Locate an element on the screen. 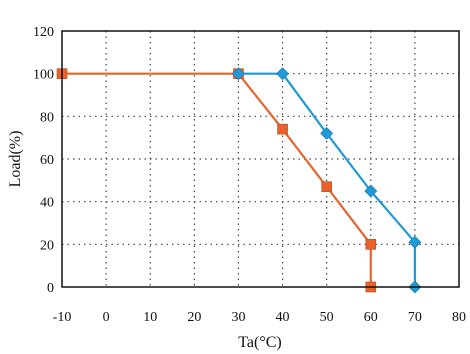 The width and height of the screenshot is (470, 354). x-tick-label: -10 is located at coordinates (62, 317).